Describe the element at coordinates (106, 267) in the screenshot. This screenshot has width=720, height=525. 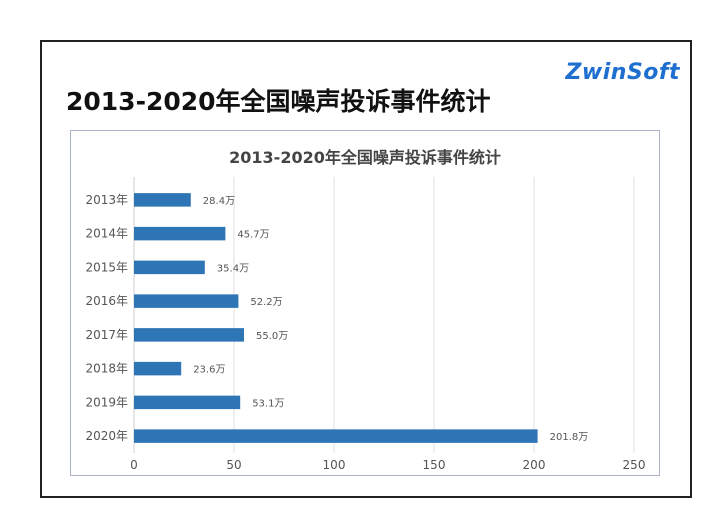
I see `category-label: 2015年` at that location.